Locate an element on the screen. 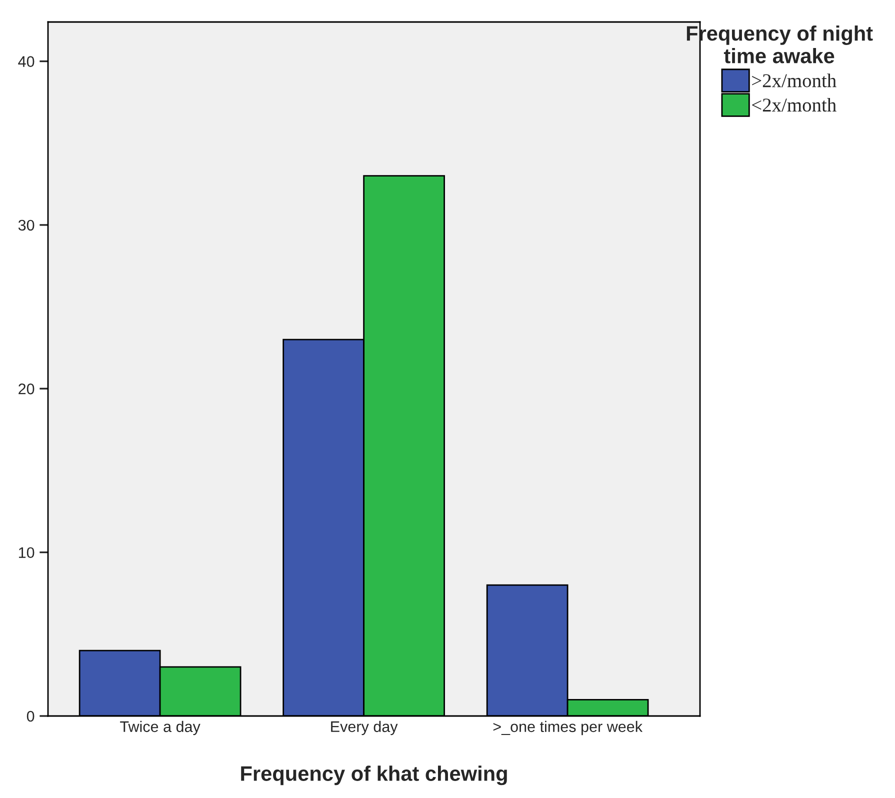 The image size is (895, 798). y-tick-label: 30 is located at coordinates (26, 225).